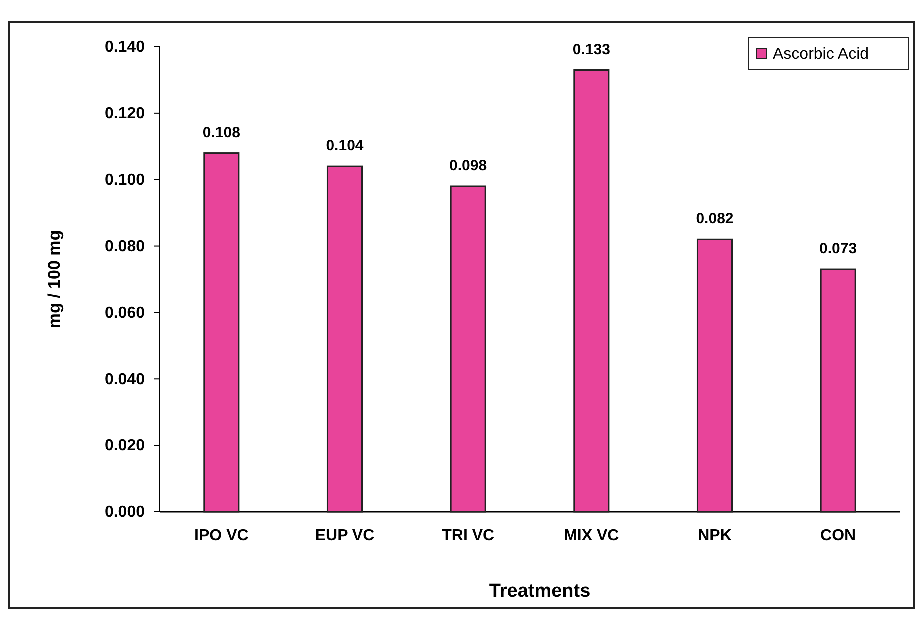  What do you see at coordinates (591, 49) in the screenshot?
I see `data-label: 0.133` at bounding box center [591, 49].